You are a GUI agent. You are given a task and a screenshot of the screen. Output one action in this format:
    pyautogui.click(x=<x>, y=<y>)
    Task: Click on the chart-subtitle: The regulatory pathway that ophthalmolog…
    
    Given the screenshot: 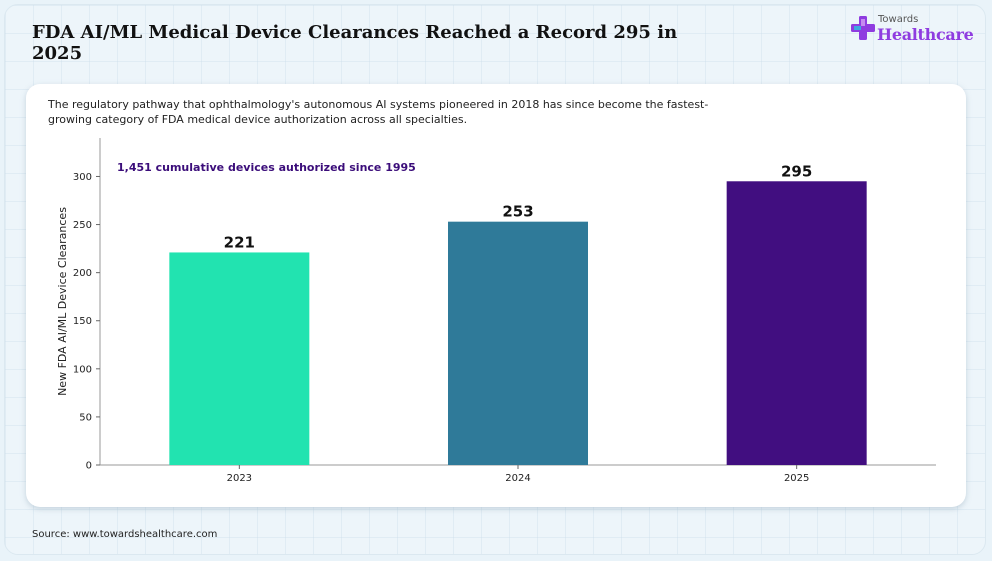 What is the action you would take?
    pyautogui.click(x=378, y=112)
    